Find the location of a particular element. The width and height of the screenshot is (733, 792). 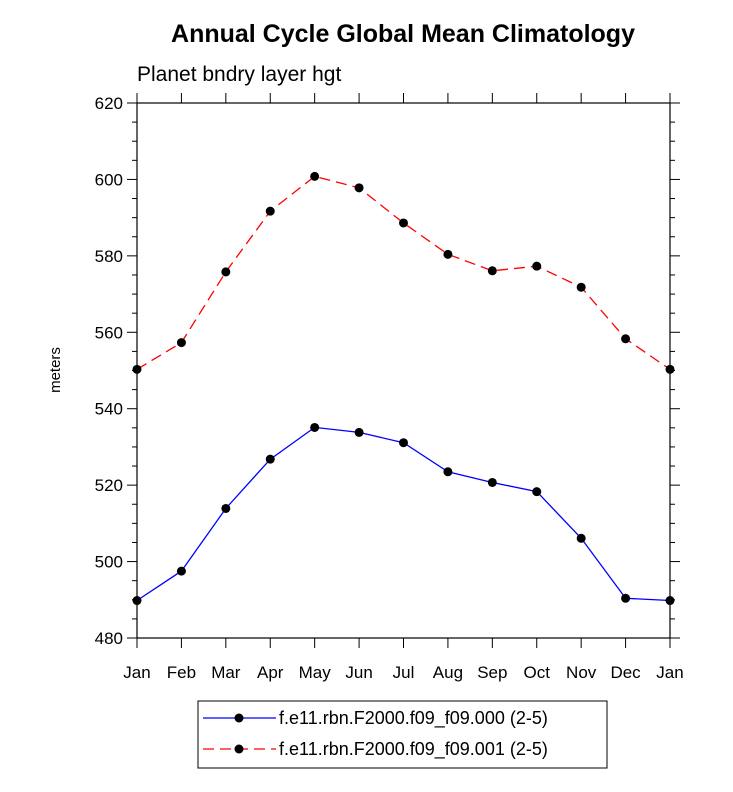

x-tick-label: Apr is located at coordinates (270, 672).